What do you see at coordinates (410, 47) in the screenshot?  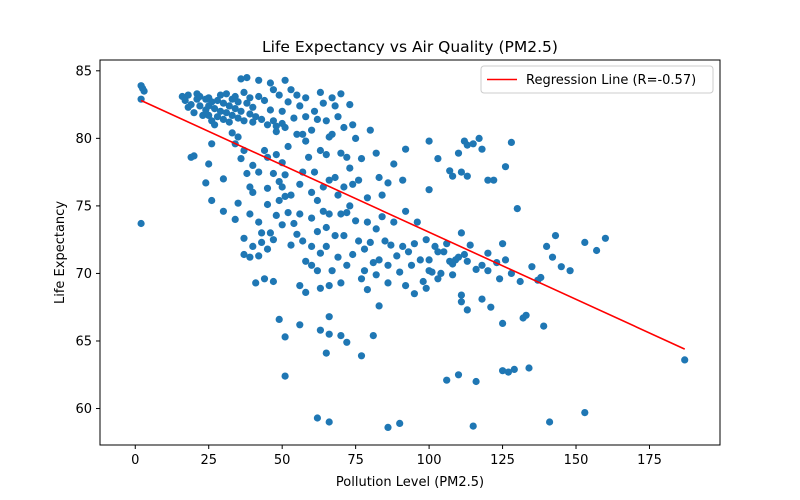 I see `chart-title: Life Expectancy vs Air Quality (PM2.5)` at bounding box center [410, 47].